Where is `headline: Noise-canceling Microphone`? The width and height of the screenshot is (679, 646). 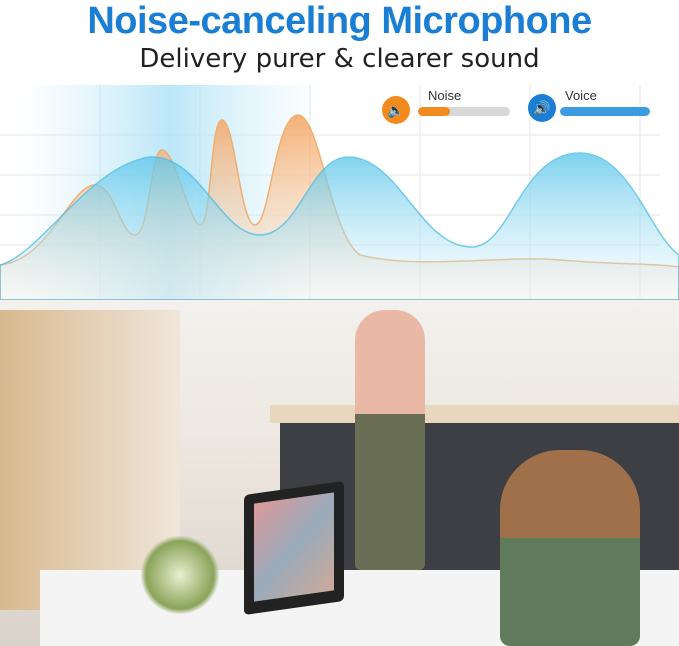 headline: Noise-canceling Microphone is located at coordinates (339, 21).